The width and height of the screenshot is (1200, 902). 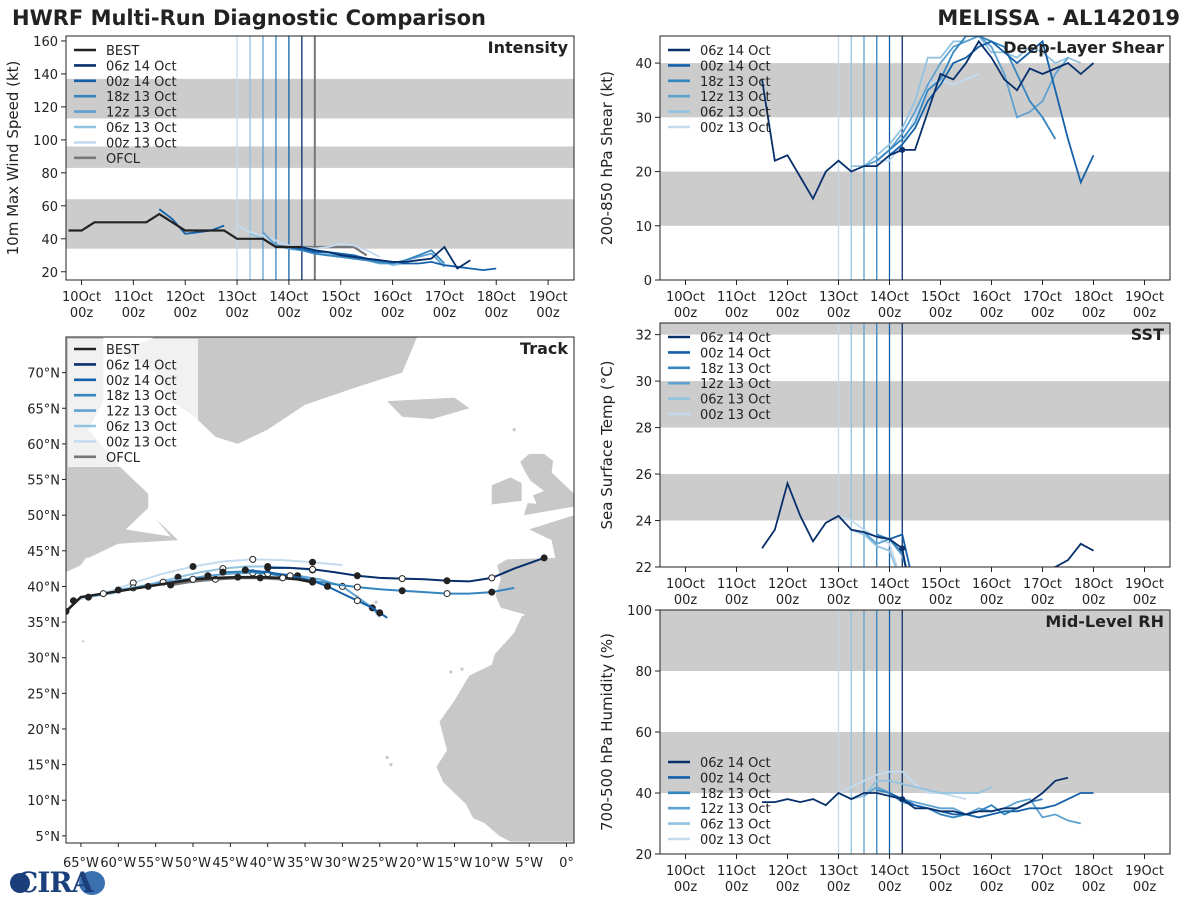 I want to click on intensity-legend-label: 00z 13 Oct, so click(x=141, y=143).